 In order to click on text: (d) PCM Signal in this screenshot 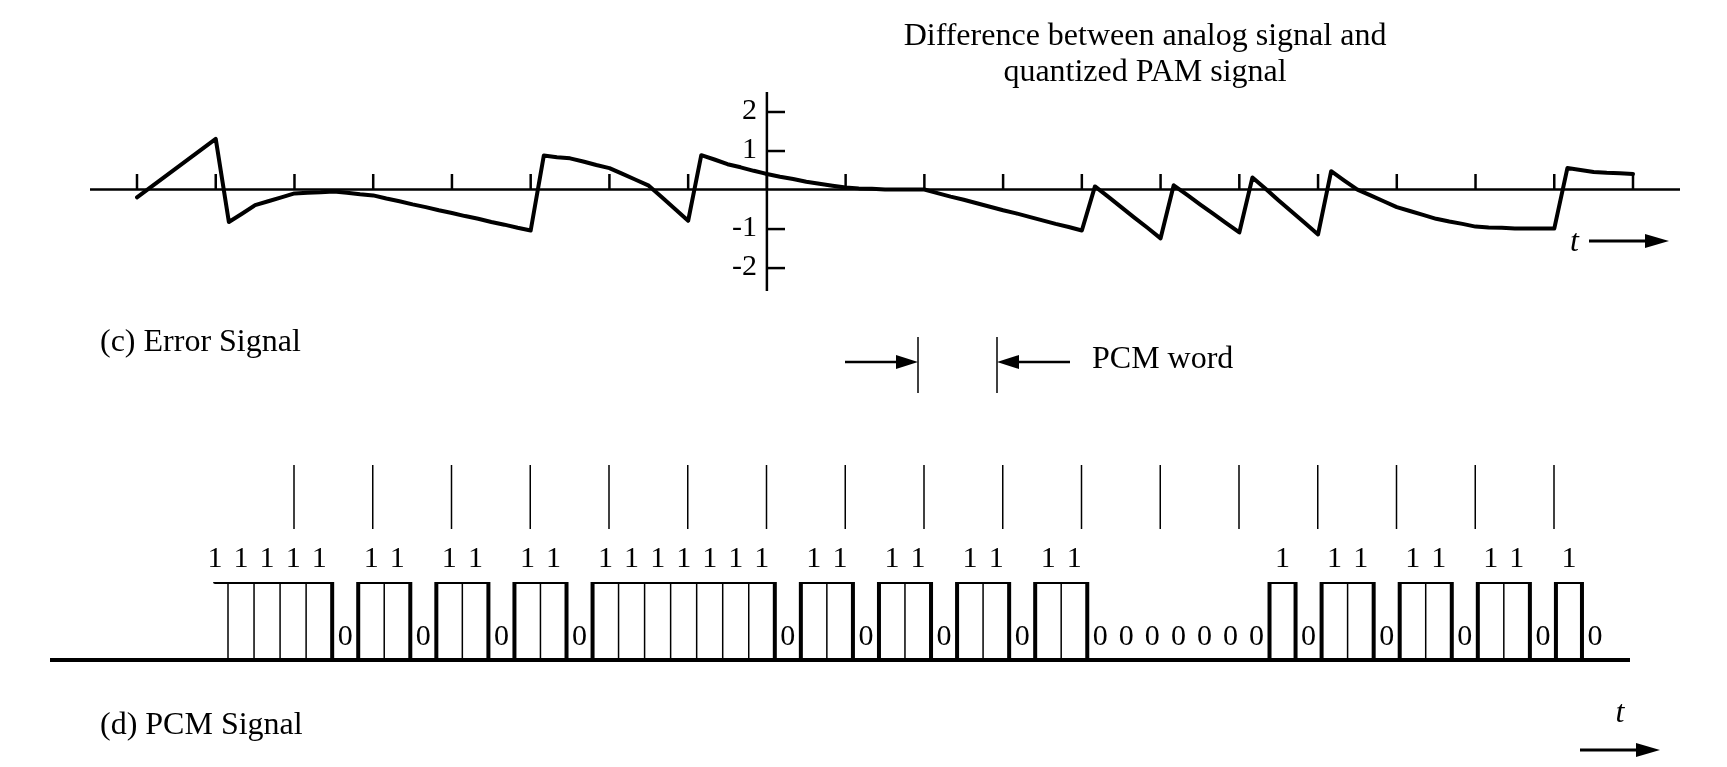, I will do `click(201, 723)`.